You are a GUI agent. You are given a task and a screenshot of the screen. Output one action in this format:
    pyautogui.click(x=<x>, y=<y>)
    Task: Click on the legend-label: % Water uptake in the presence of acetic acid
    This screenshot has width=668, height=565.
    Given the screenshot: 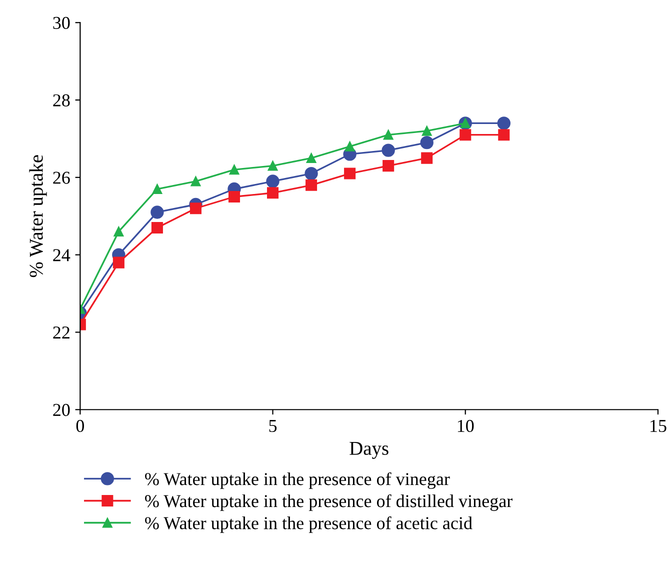 What is the action you would take?
    pyautogui.click(x=308, y=524)
    